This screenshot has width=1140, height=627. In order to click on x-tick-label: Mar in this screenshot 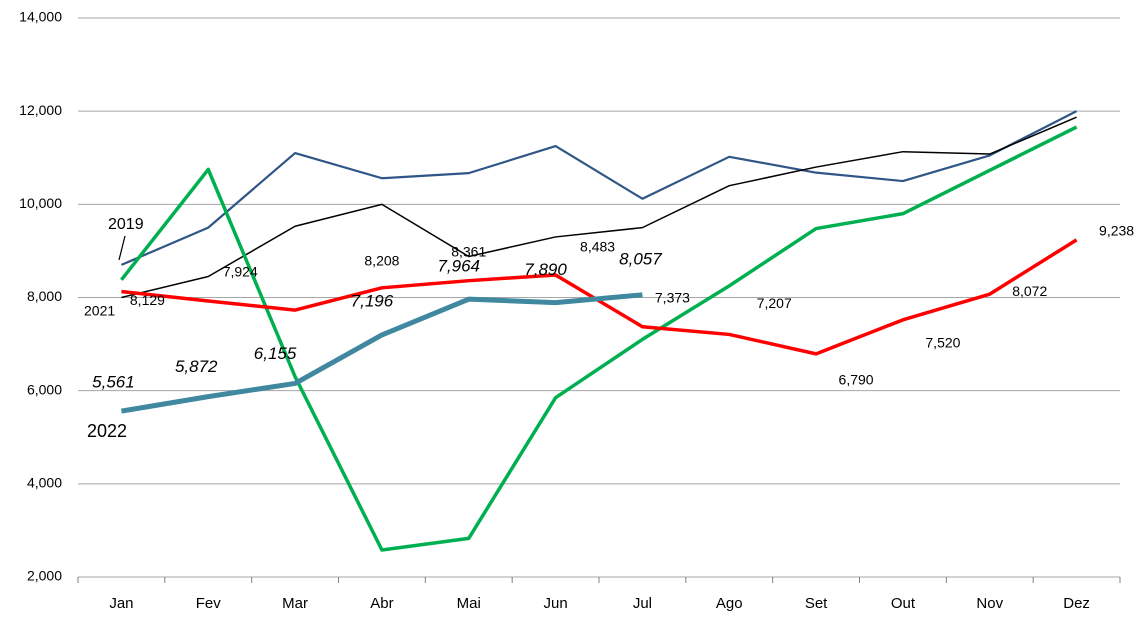, I will do `click(295, 603)`.